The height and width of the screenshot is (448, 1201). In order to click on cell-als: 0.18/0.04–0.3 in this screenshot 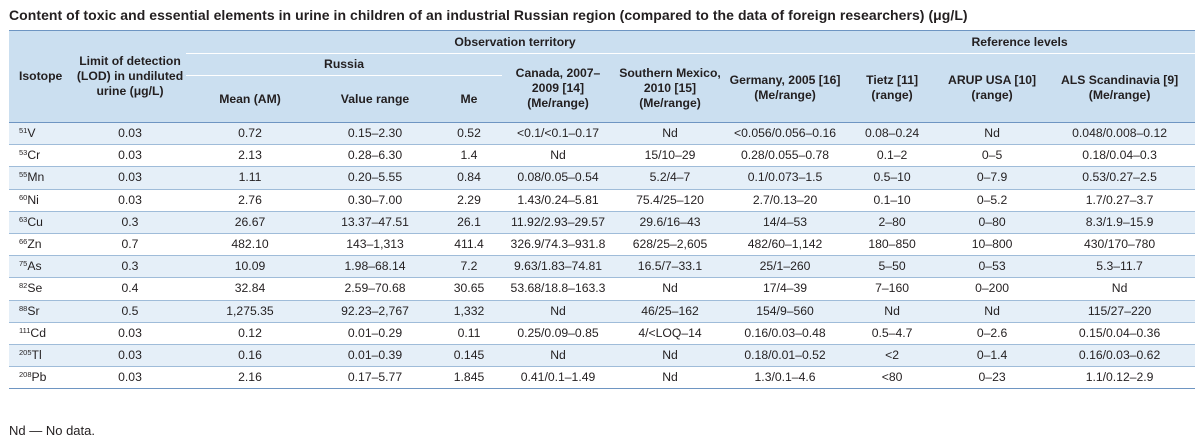, I will do `click(1119, 155)`.